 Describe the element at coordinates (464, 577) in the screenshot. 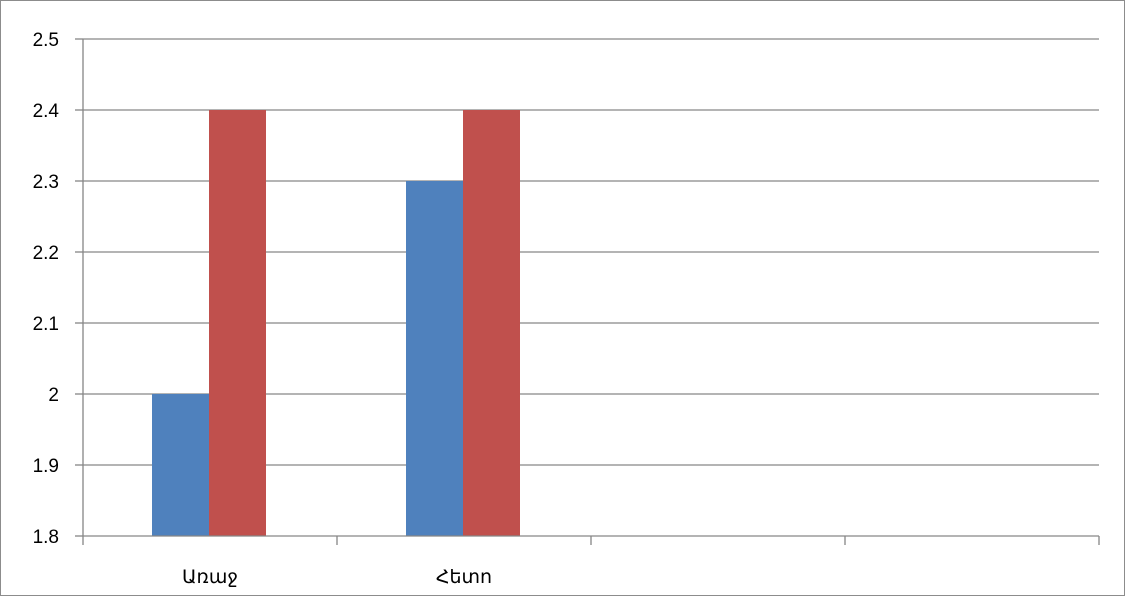

I see `x-tick-label: Հետո` at that location.